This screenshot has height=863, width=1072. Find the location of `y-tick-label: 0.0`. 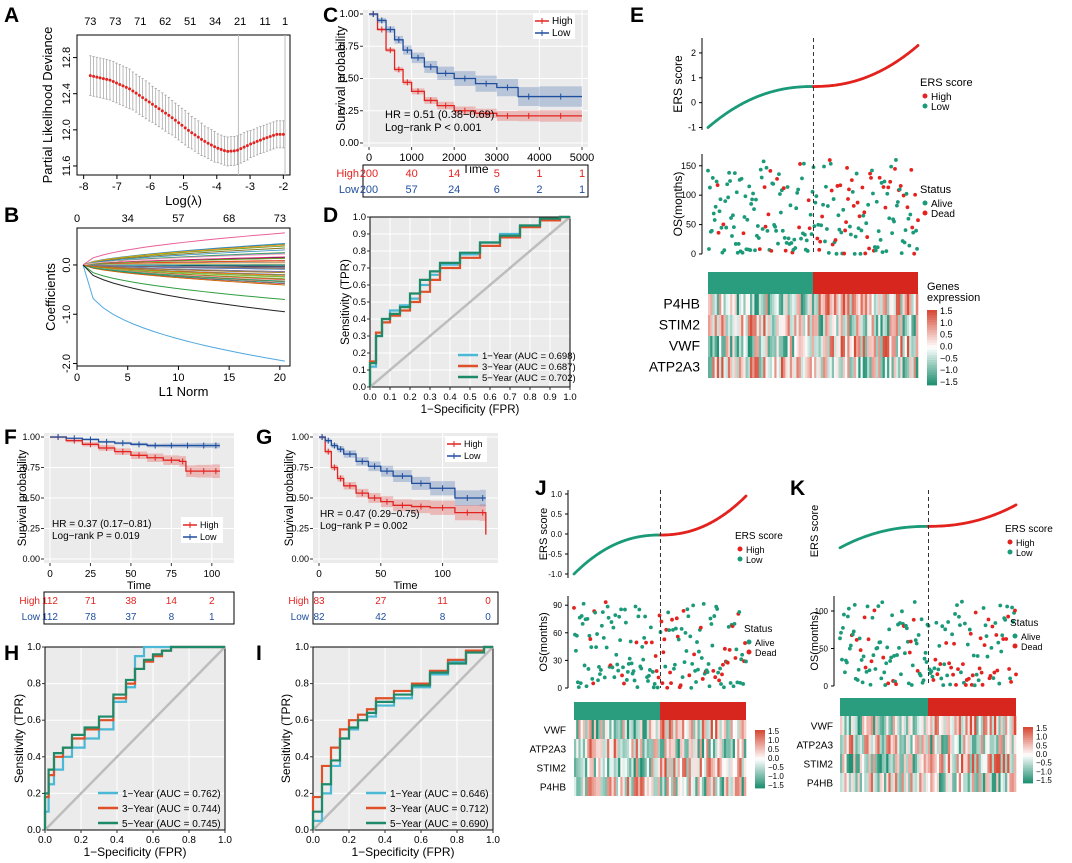

y-tick-label: 0.0 is located at coordinates (359, 387).